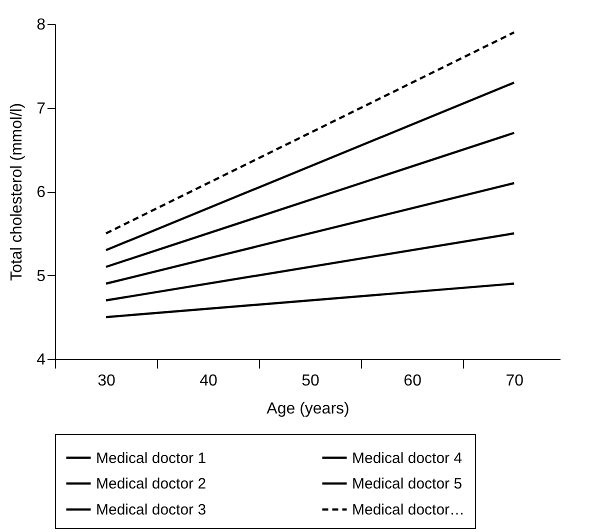  Describe the element at coordinates (151, 484) in the screenshot. I see `legend-label: Medical doctor 2` at that location.